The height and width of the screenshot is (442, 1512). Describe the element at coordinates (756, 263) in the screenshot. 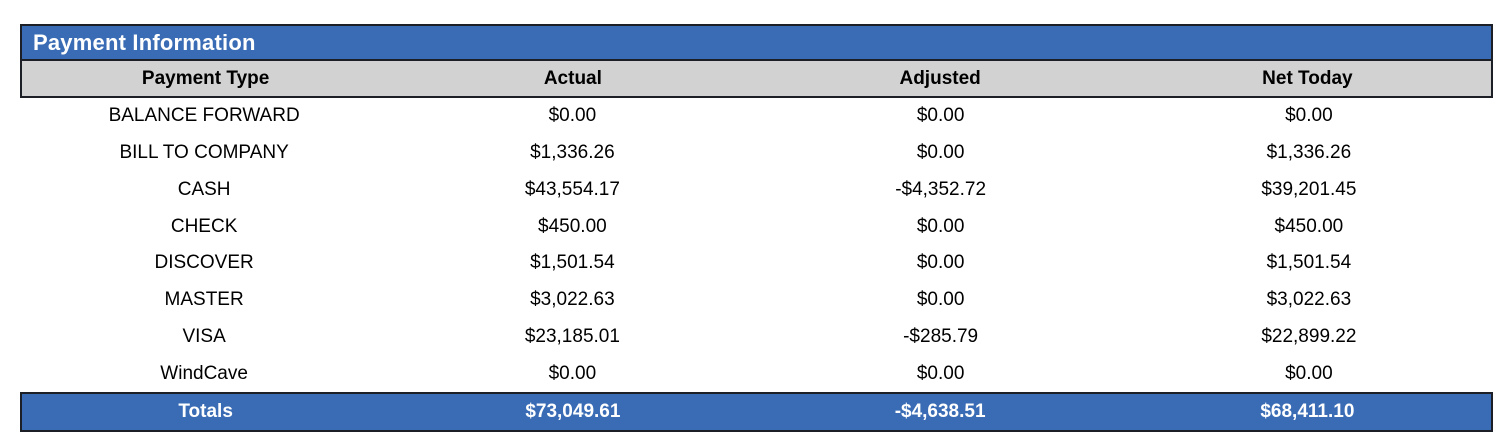

I see `table-row: DISCOVER $1,501.54 $0.00 $1,501.54` at that location.